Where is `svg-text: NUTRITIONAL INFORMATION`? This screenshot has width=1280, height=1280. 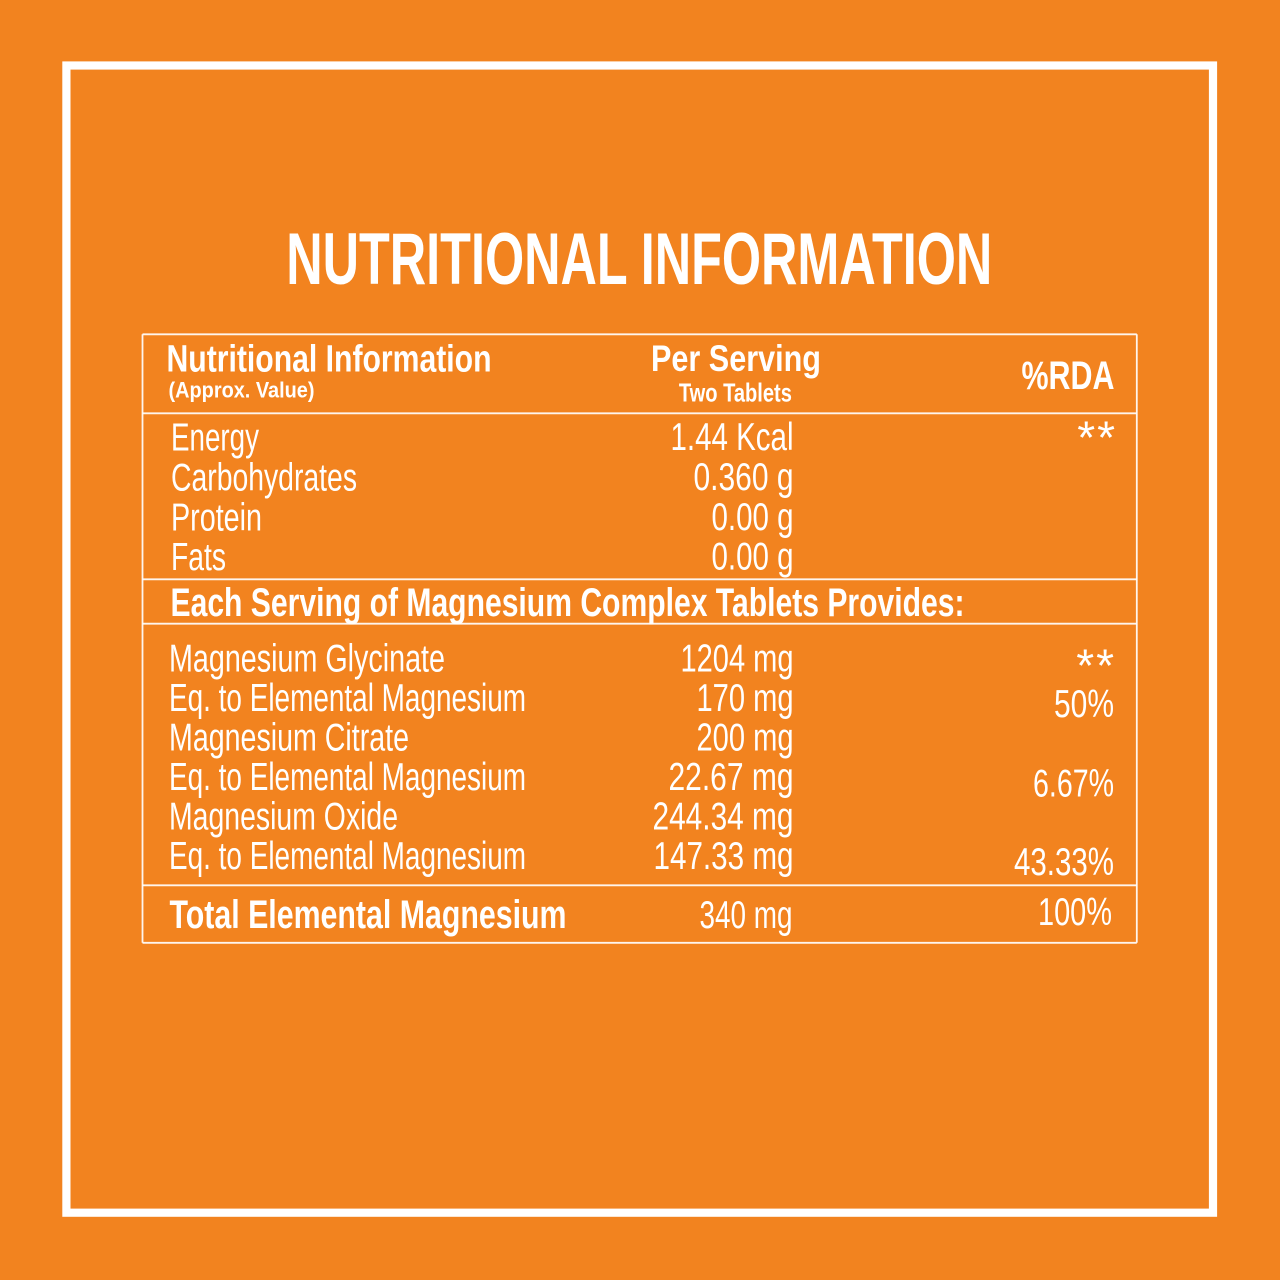 svg-text: NUTRITIONAL INFORMATION is located at coordinates (639, 259).